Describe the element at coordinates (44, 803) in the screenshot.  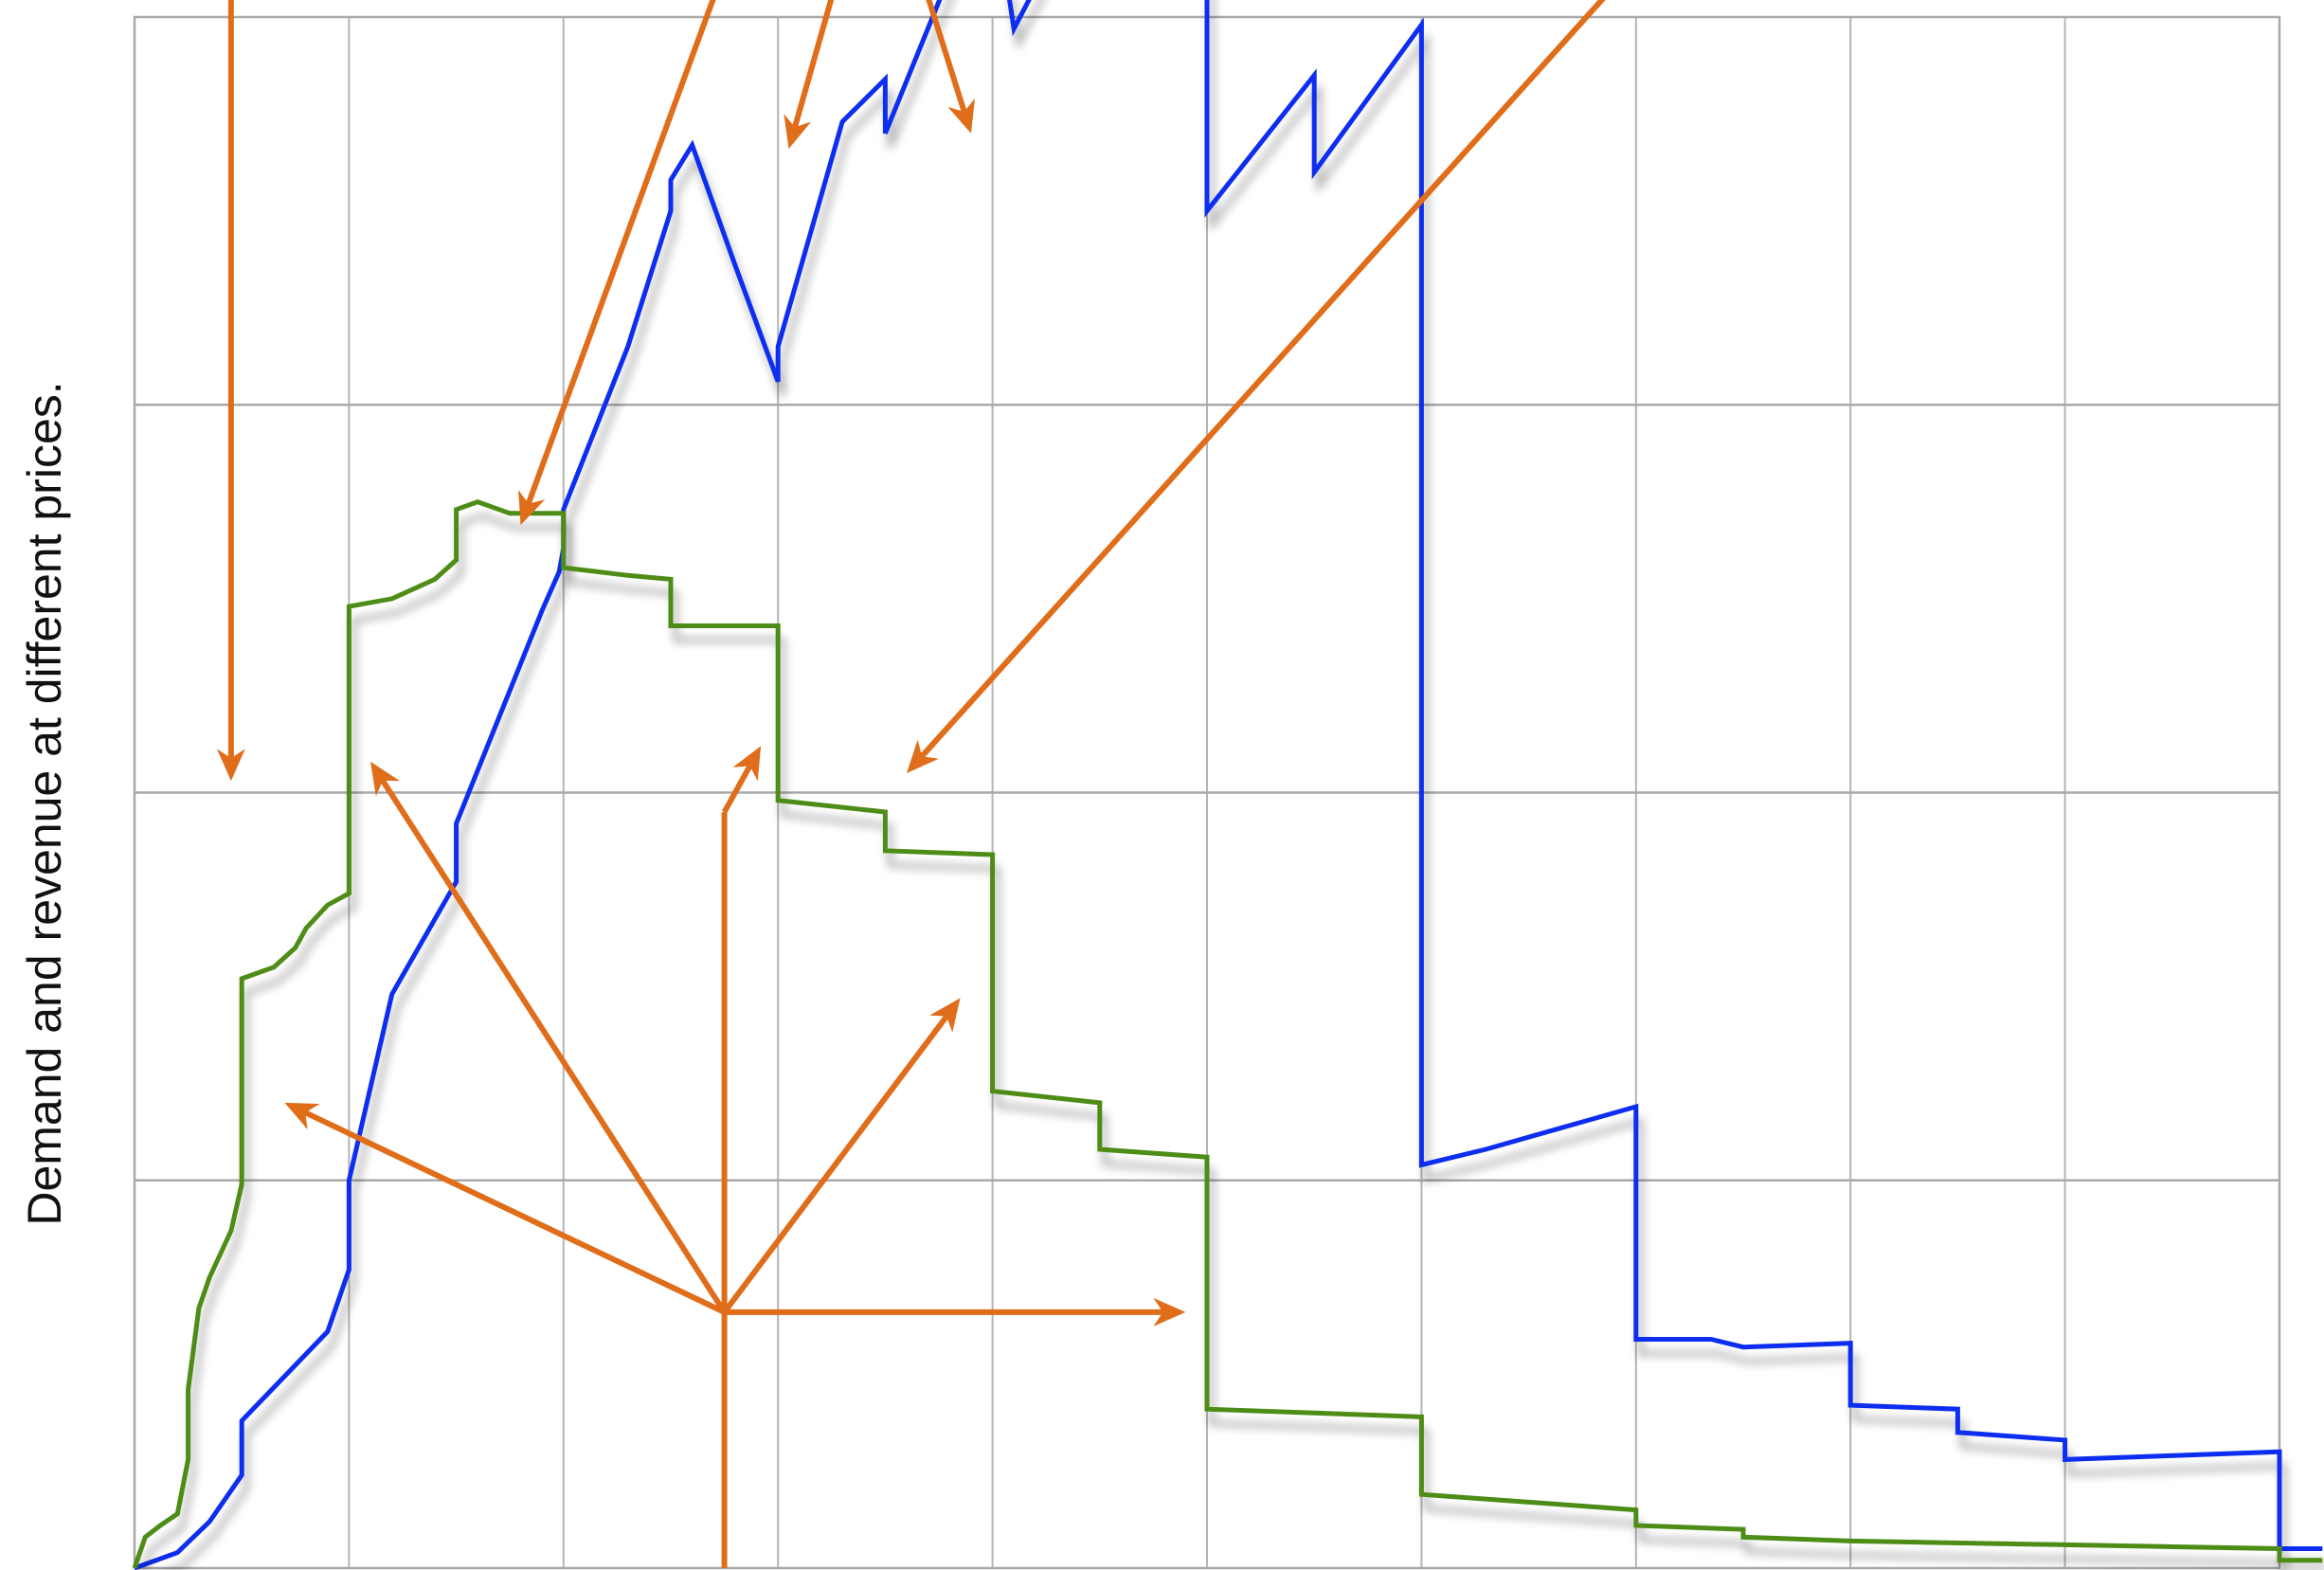
I see `y-axis-label: Demand and revenue at different prices.` at that location.